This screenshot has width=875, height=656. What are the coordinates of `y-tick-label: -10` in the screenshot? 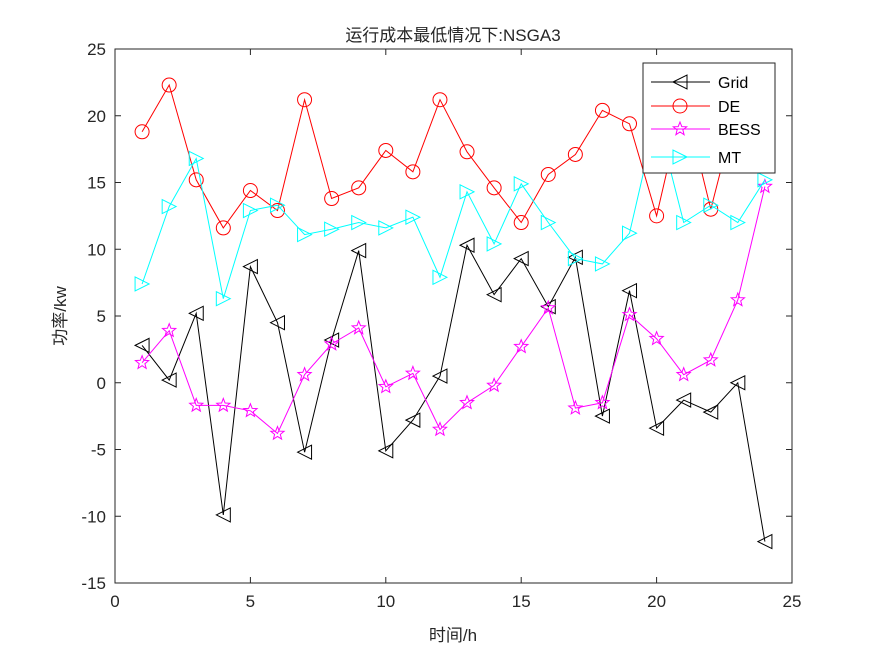 It's located at (93, 516).